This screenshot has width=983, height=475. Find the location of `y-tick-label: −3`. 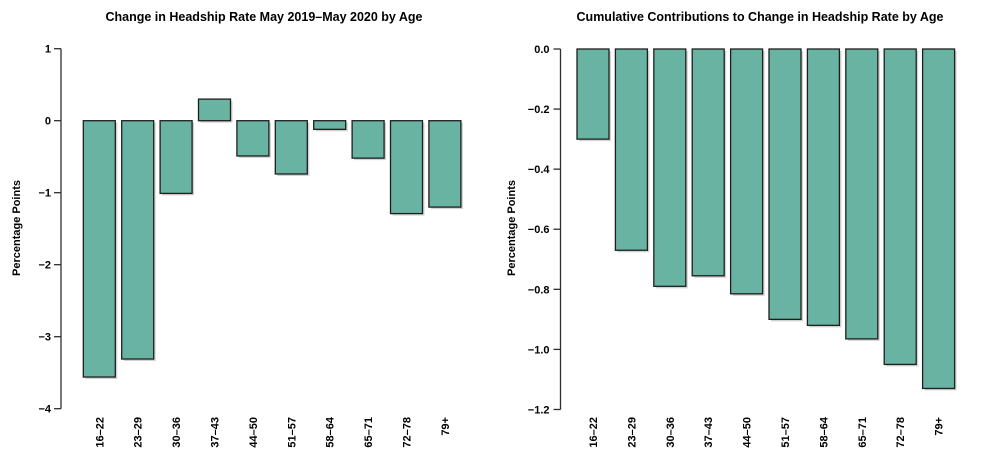

y-tick-label: −3 is located at coordinates (44, 338).